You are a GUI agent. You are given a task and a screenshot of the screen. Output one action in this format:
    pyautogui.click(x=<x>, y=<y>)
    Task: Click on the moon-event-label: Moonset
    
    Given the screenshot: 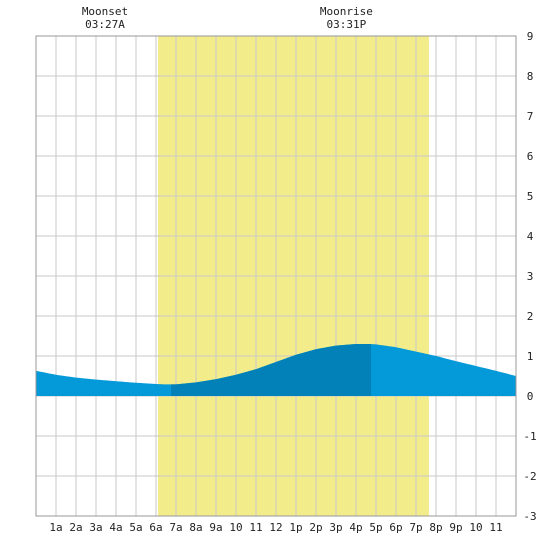 What is the action you would take?
    pyautogui.click(x=105, y=11)
    